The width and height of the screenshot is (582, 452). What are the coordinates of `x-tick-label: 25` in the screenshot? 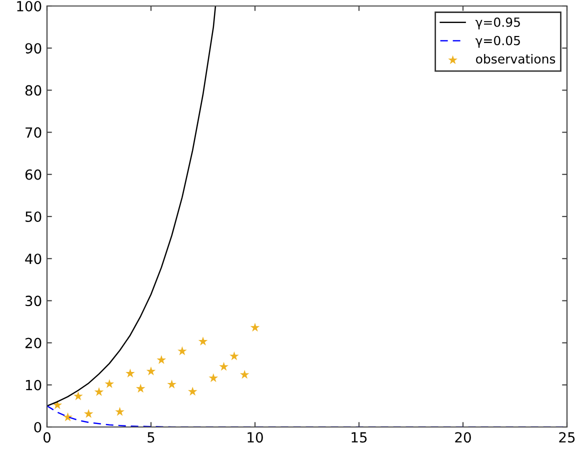 It's located at (567, 437).